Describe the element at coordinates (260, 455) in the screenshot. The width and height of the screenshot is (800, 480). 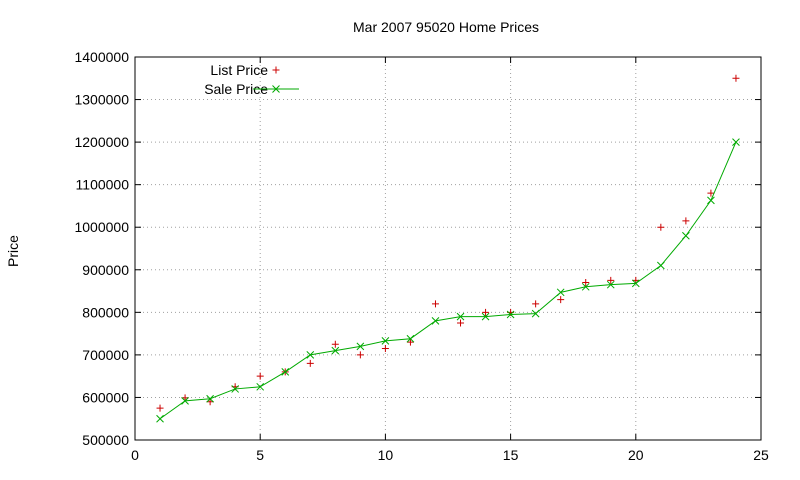
I see `x-tick-label: 5` at that location.